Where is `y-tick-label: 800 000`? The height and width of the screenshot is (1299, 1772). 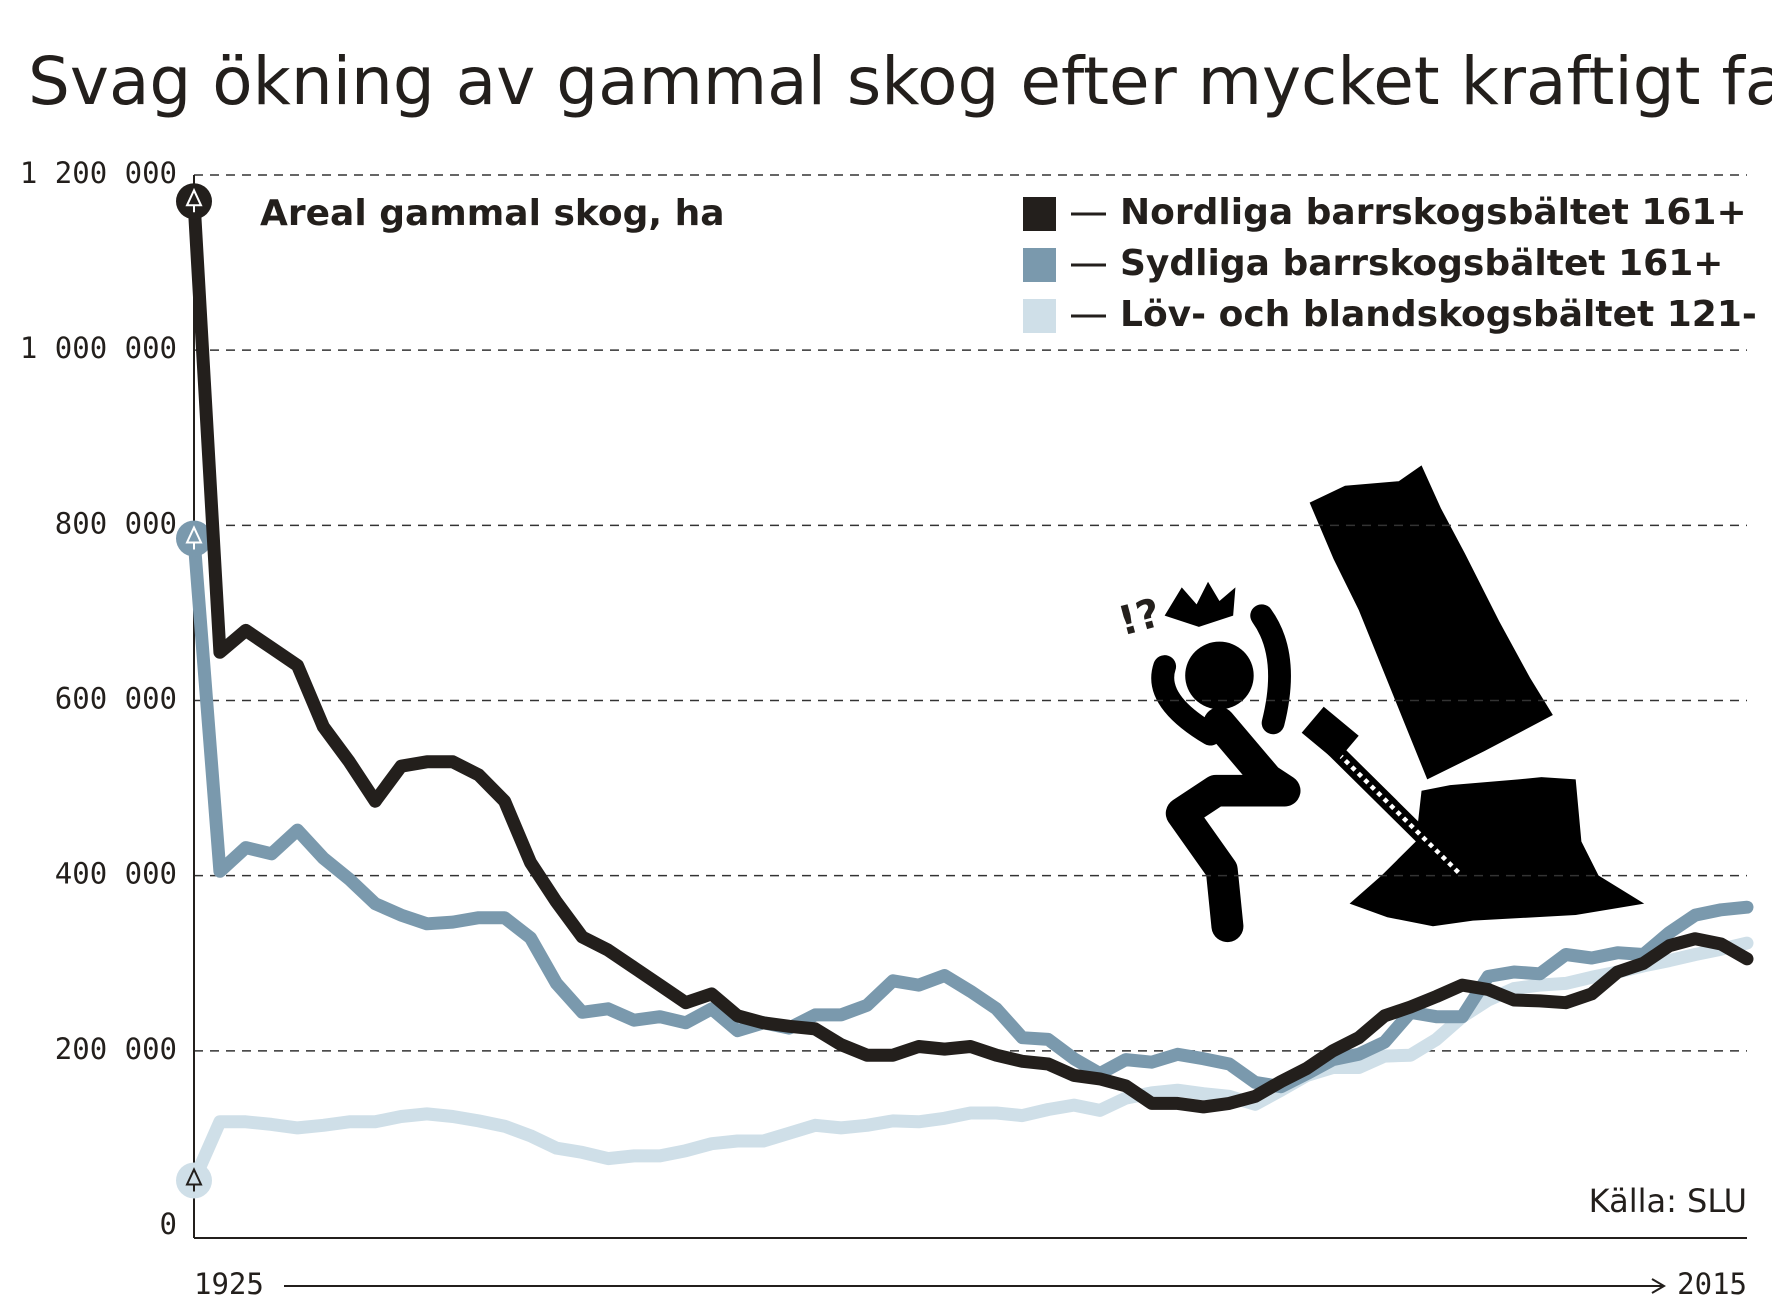
y-tick-label: 800 000 is located at coordinates (116, 523).